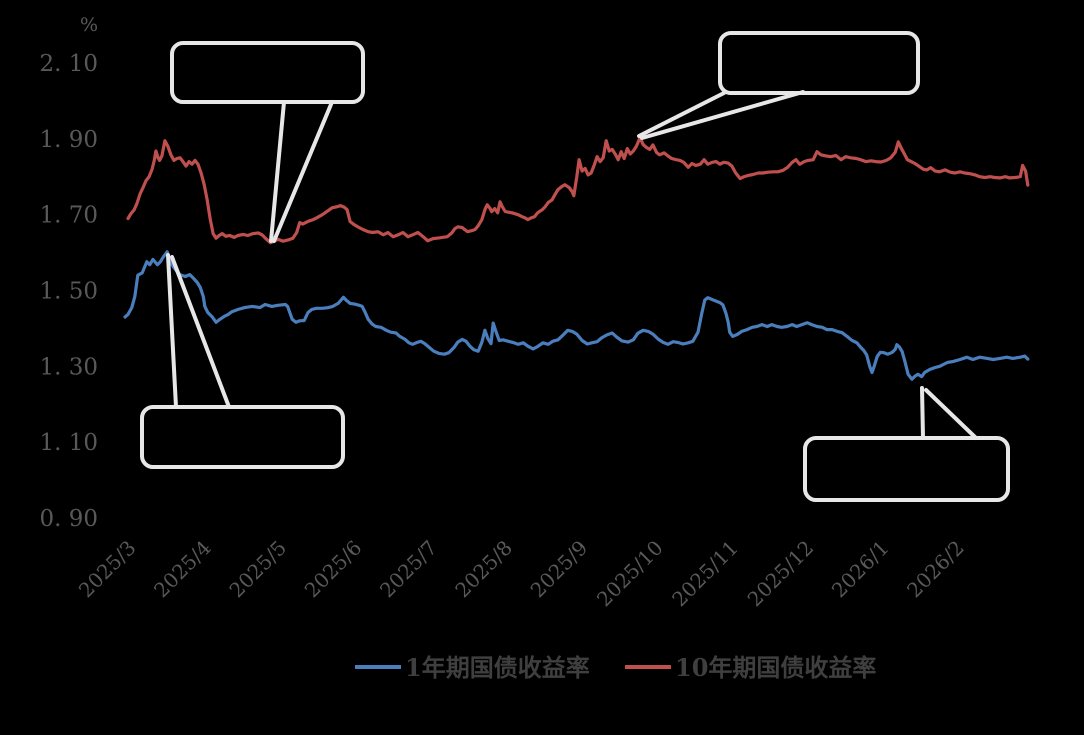 The image size is (1084, 735). What do you see at coordinates (242, 437) in the screenshot?
I see `callout-bottom-left-box` at bounding box center [242, 437].